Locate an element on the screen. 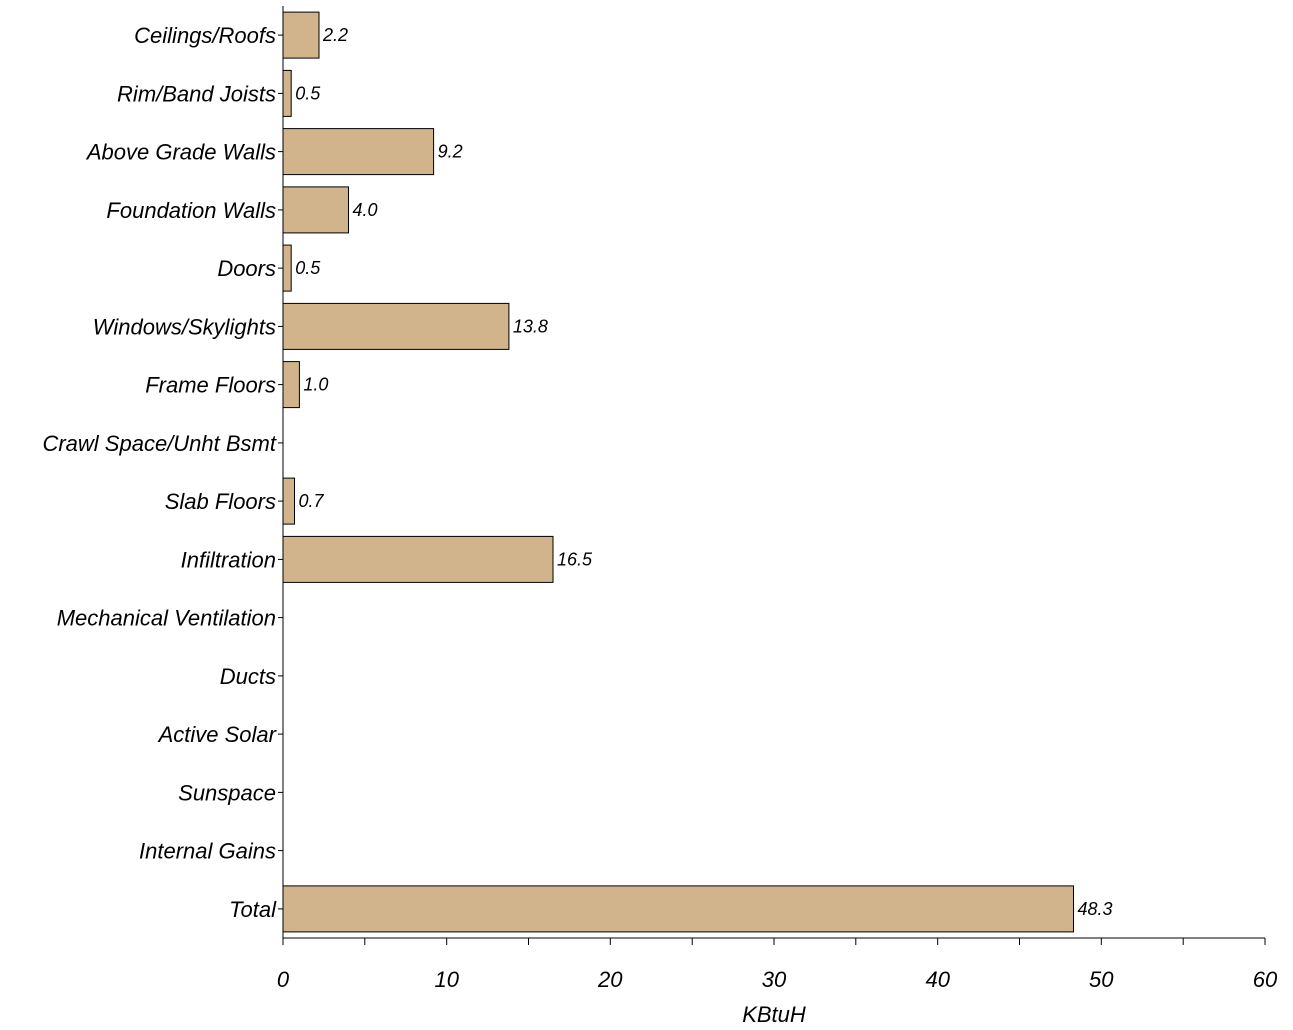 Image resolution: width=1293 pixels, height=1030 pixels. value-label-windows-skylights: 13.8 is located at coordinates (530, 326).